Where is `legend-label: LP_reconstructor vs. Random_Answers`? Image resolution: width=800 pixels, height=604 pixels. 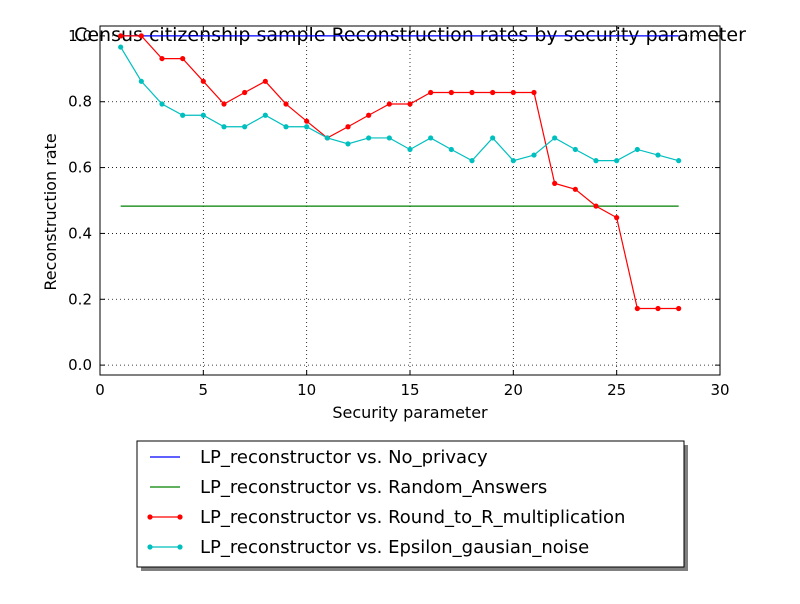
legend-label: LP_reconstructor vs. Random_Answers is located at coordinates (373, 487).